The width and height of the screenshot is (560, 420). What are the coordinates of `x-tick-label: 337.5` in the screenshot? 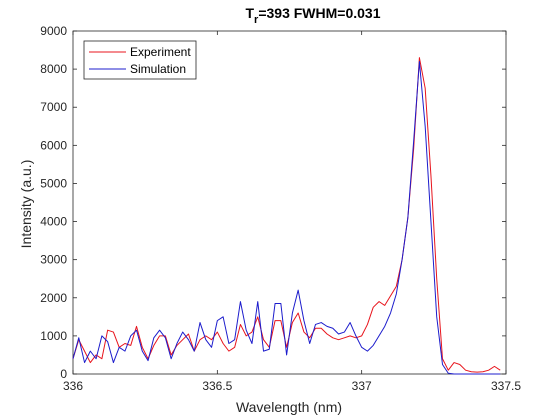 It's located at (506, 386).